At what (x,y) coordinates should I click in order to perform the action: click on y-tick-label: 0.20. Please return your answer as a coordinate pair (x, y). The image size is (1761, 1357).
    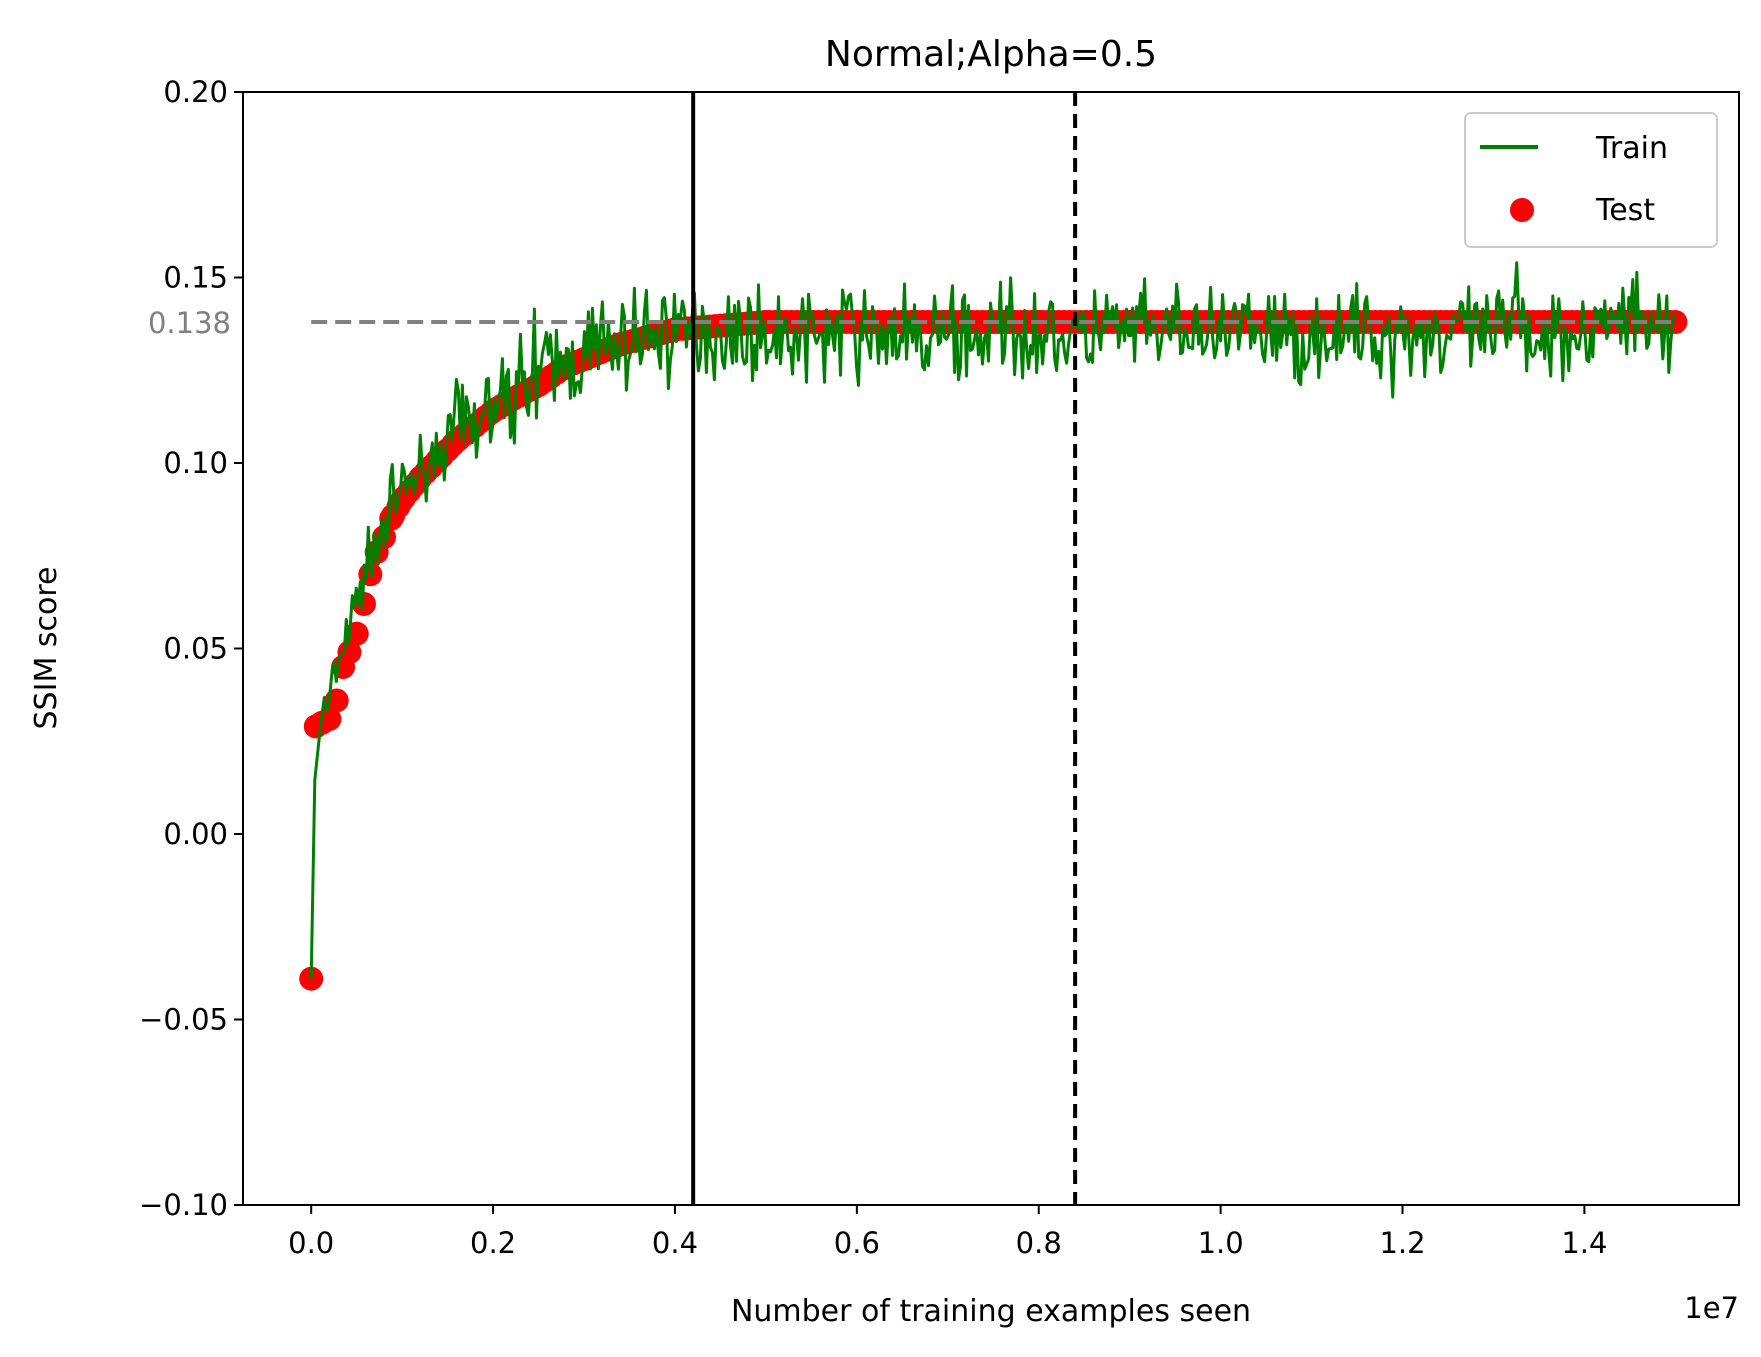
    Looking at the image, I should click on (195, 92).